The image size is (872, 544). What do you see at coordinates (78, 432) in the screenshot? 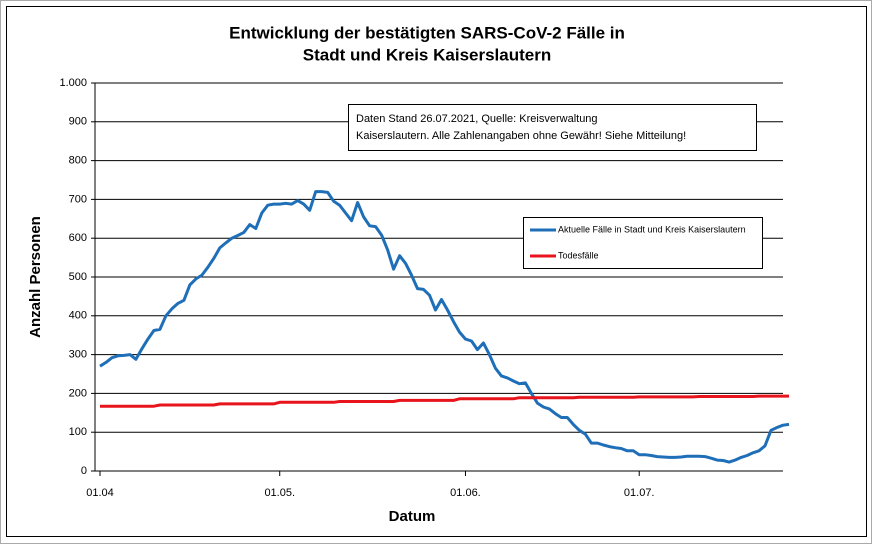
I see `y-tick-label: 100` at bounding box center [78, 432].